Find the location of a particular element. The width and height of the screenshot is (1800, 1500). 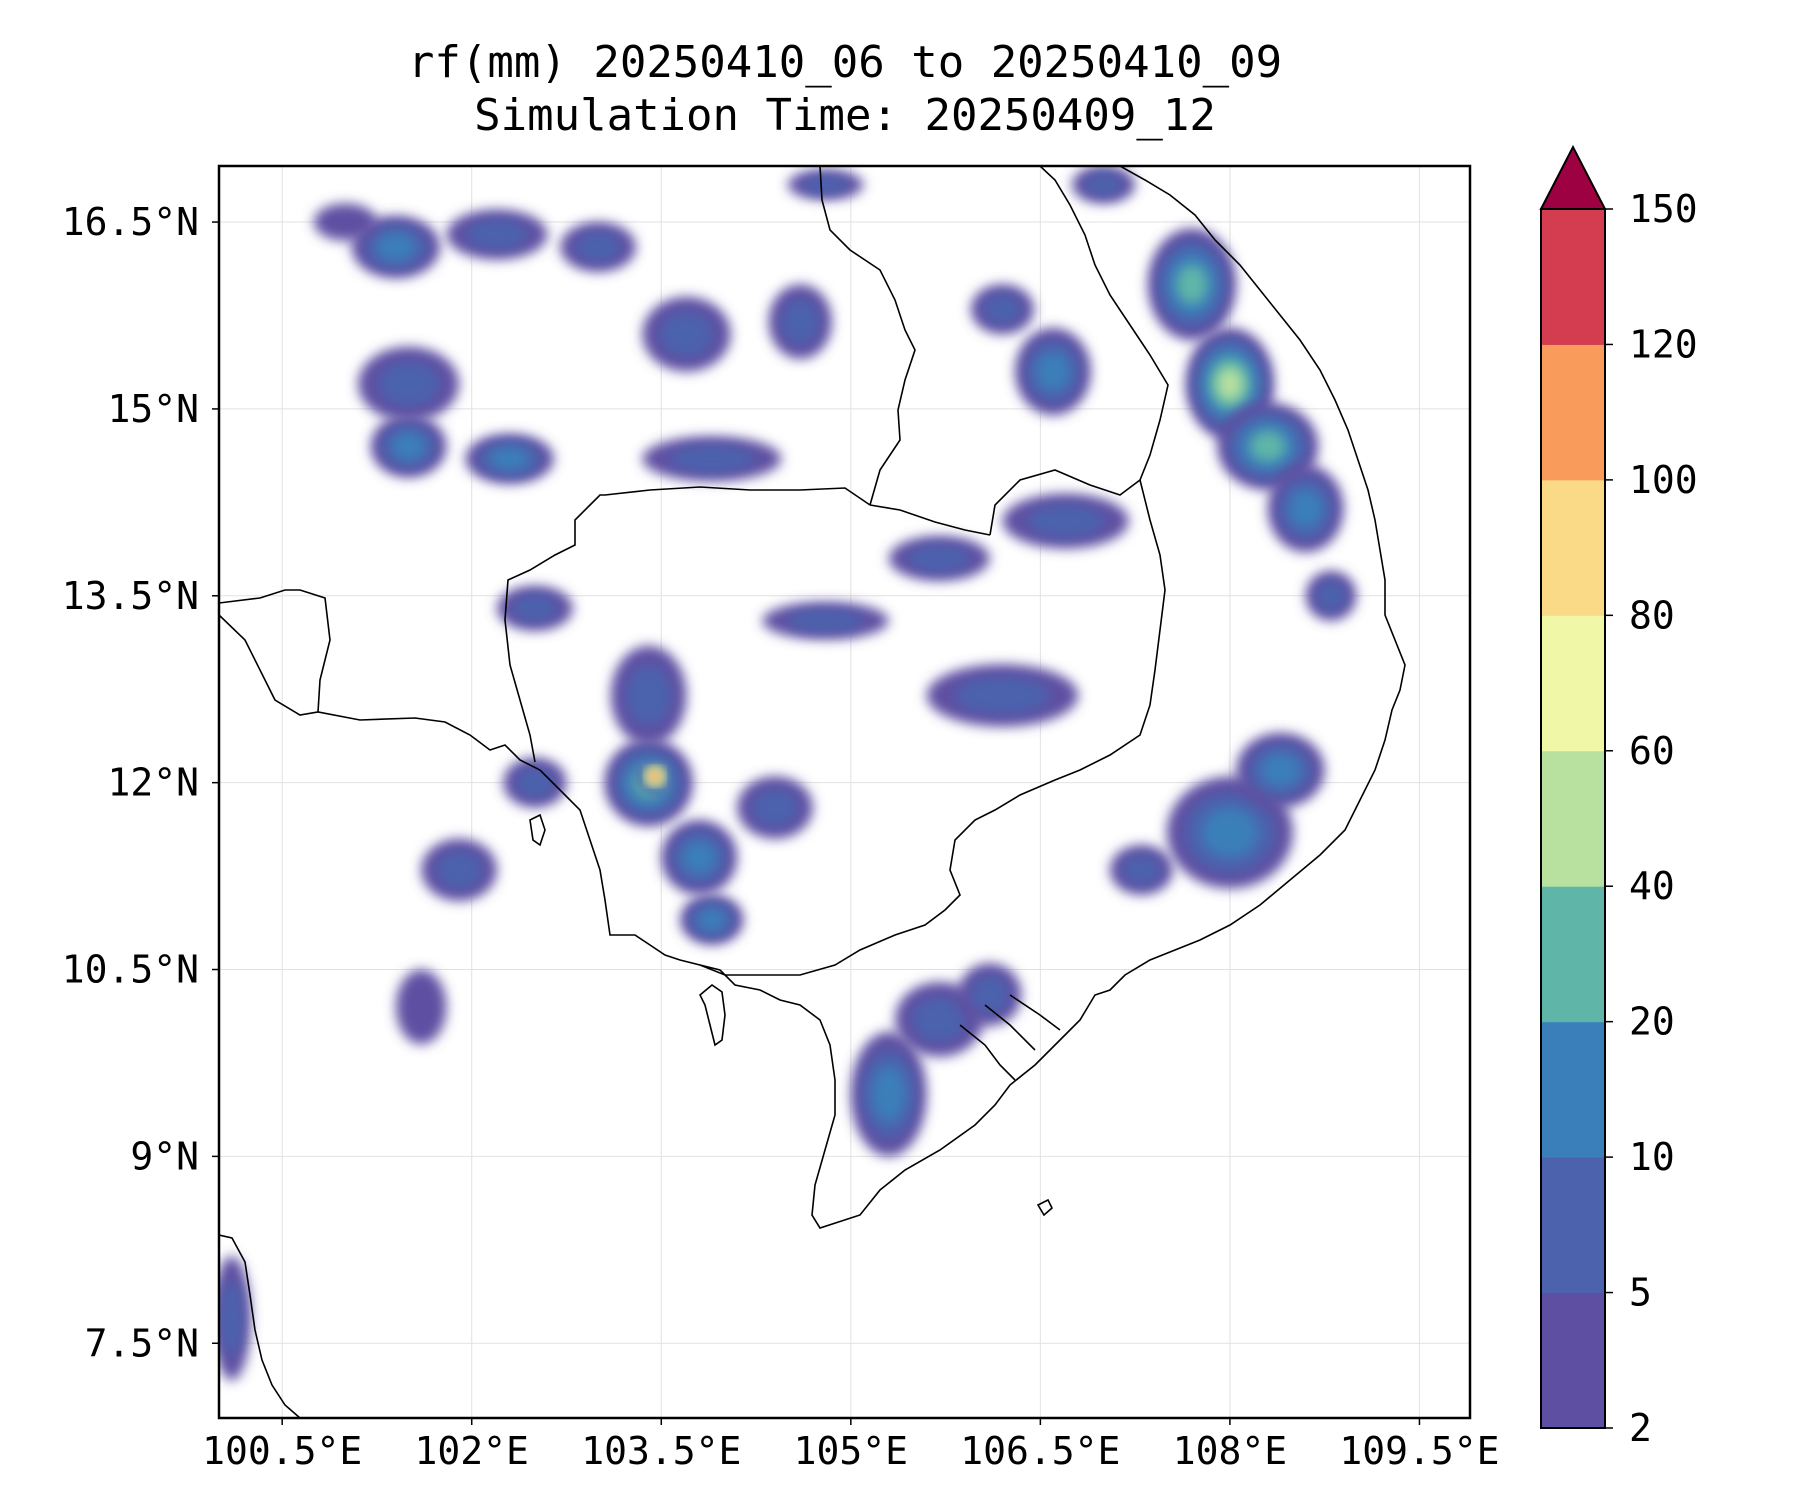

colorbar-tick-label: 40 is located at coordinates (1652, 886).